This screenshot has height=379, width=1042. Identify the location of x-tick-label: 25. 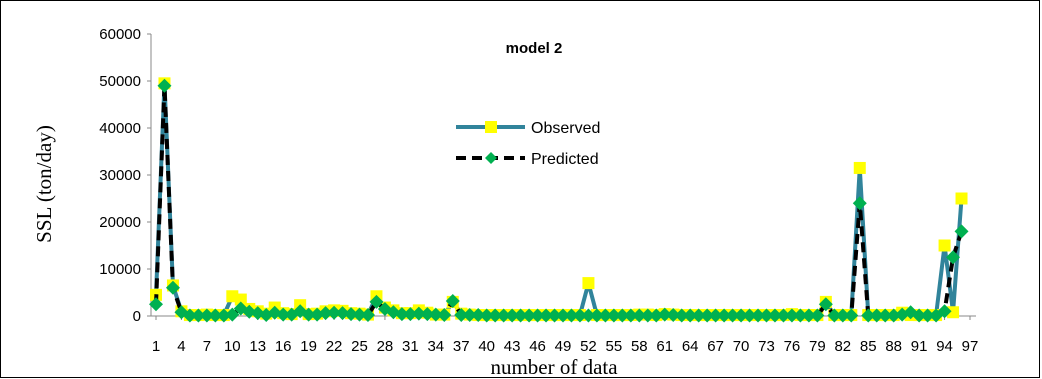
(359, 346).